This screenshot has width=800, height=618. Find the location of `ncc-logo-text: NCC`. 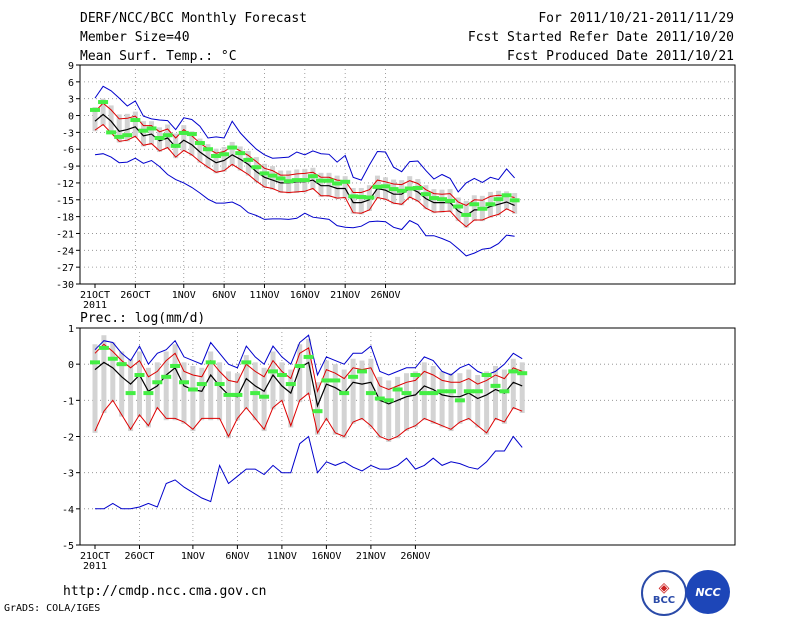

ncc-logo-text: NCC is located at coordinates (708, 592).